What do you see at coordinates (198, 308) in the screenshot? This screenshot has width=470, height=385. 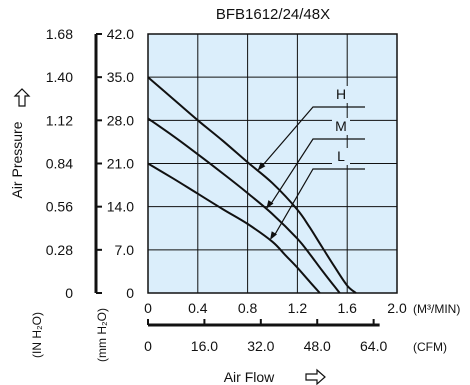 I see `x-tick-label: 0.4` at bounding box center [198, 308].